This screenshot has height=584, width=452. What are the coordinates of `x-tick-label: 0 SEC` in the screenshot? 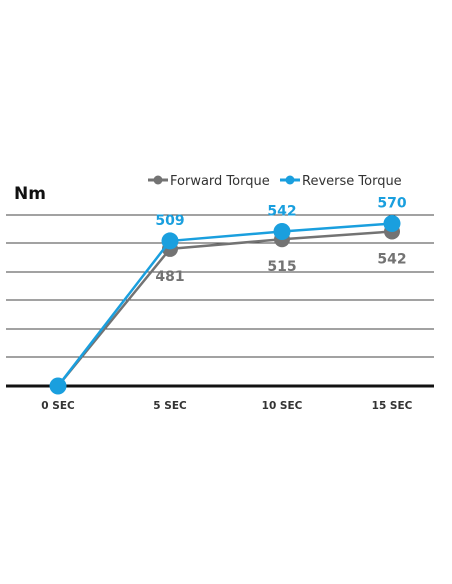 It's located at (58, 406).